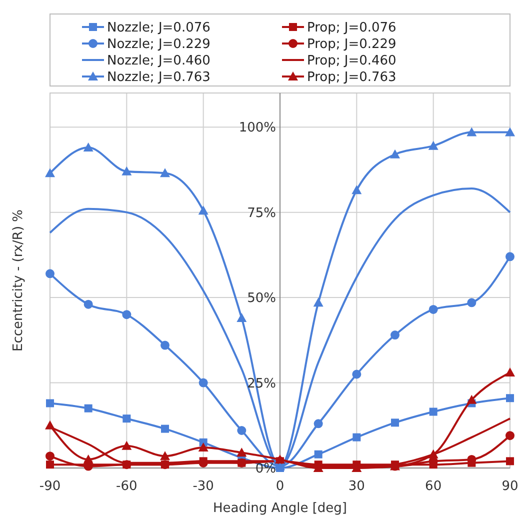  Describe the element at coordinates (280, 508) in the screenshot. I see `x-axis-title: Heading Angle [deg]` at that location.